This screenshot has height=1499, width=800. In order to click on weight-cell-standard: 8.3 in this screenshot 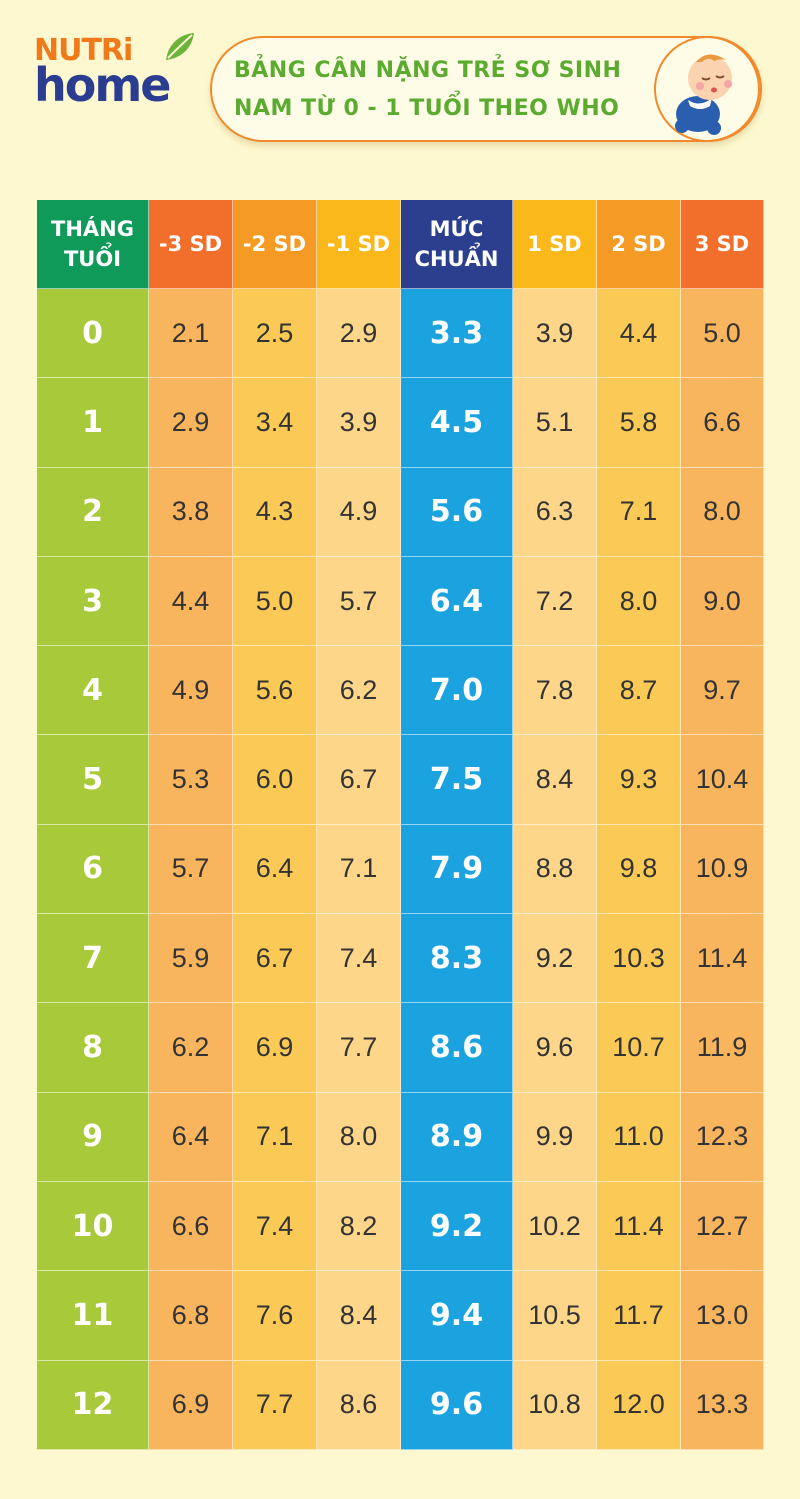, I will do `click(457, 959)`.